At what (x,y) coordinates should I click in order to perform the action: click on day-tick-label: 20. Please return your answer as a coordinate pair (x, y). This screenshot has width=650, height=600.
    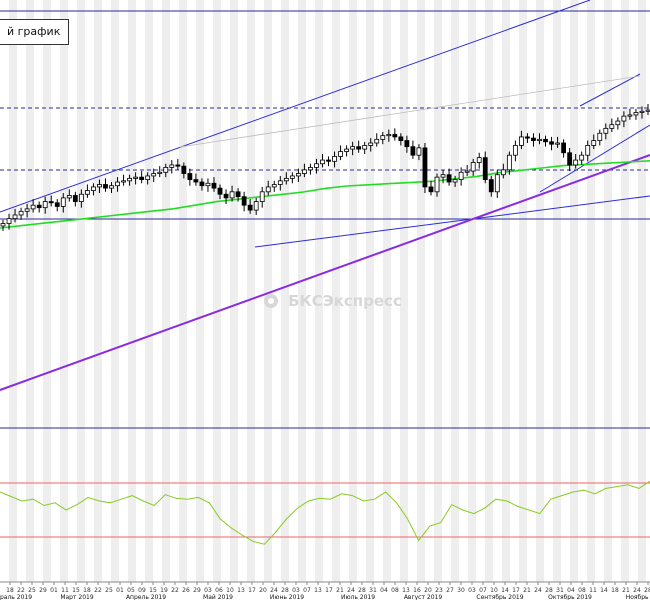
    Looking at the image, I should click on (263, 590).